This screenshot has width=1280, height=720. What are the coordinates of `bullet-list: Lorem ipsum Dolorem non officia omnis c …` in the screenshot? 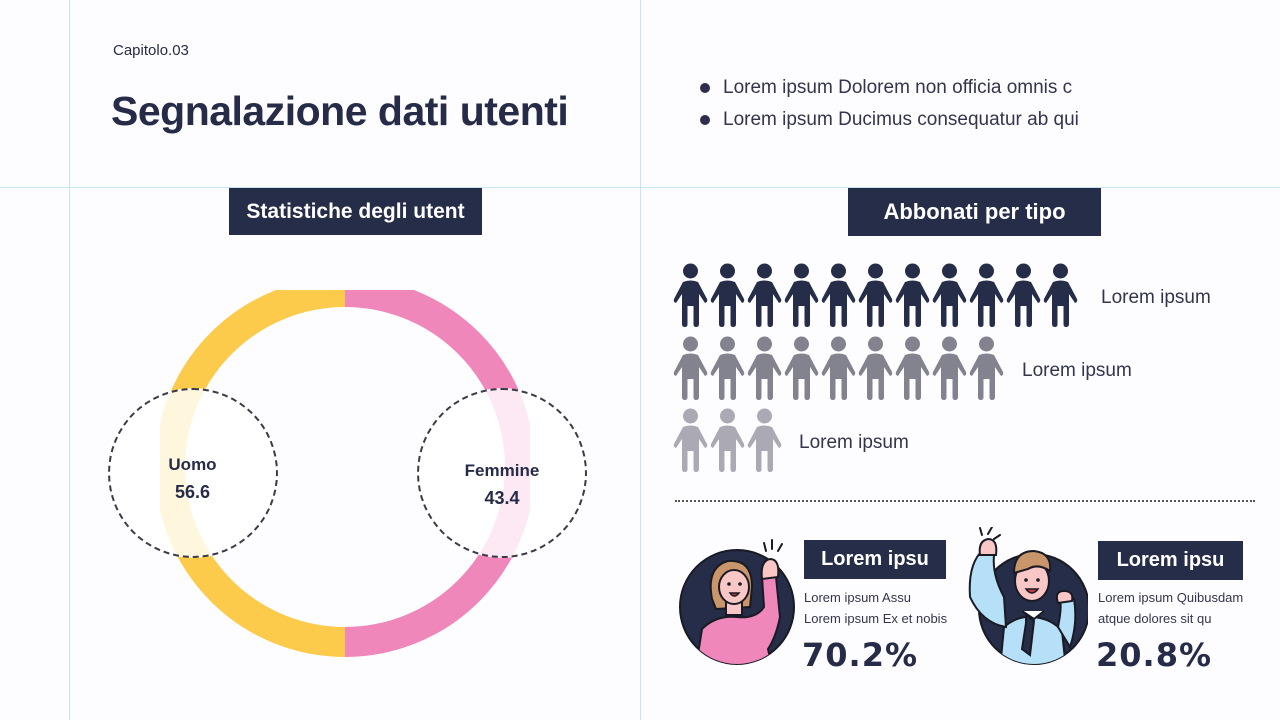 It's located at (889, 106).